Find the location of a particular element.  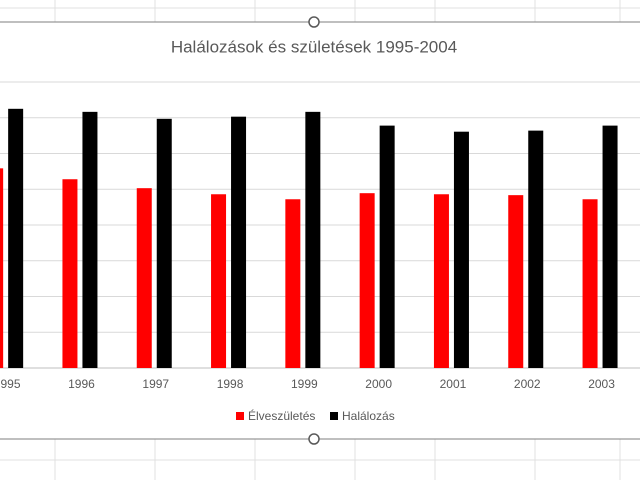

x-tick-label: 1995 is located at coordinates (10, 384).